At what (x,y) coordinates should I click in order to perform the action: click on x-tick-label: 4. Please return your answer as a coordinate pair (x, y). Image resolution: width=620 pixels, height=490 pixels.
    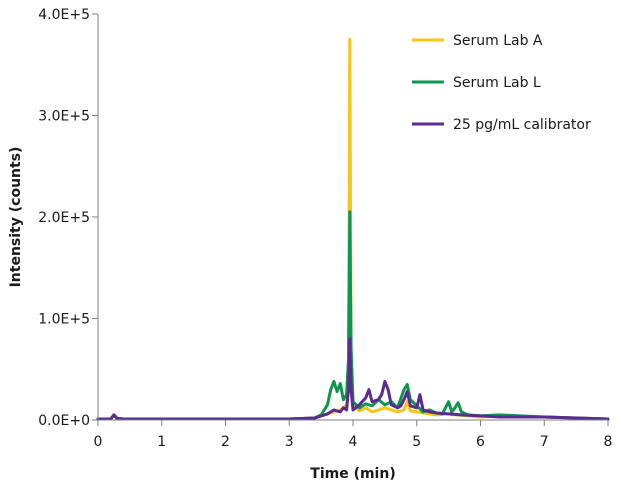
    Looking at the image, I should click on (353, 442).